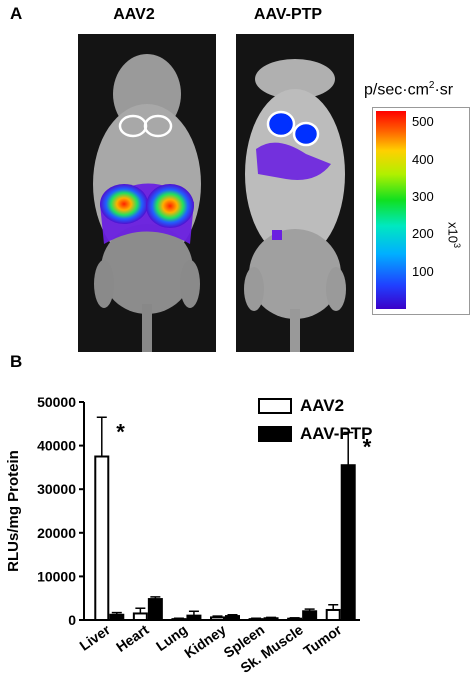  Describe the element at coordinates (271, 619) in the screenshot. I see `bar-aav-ptp-spleen` at that location.